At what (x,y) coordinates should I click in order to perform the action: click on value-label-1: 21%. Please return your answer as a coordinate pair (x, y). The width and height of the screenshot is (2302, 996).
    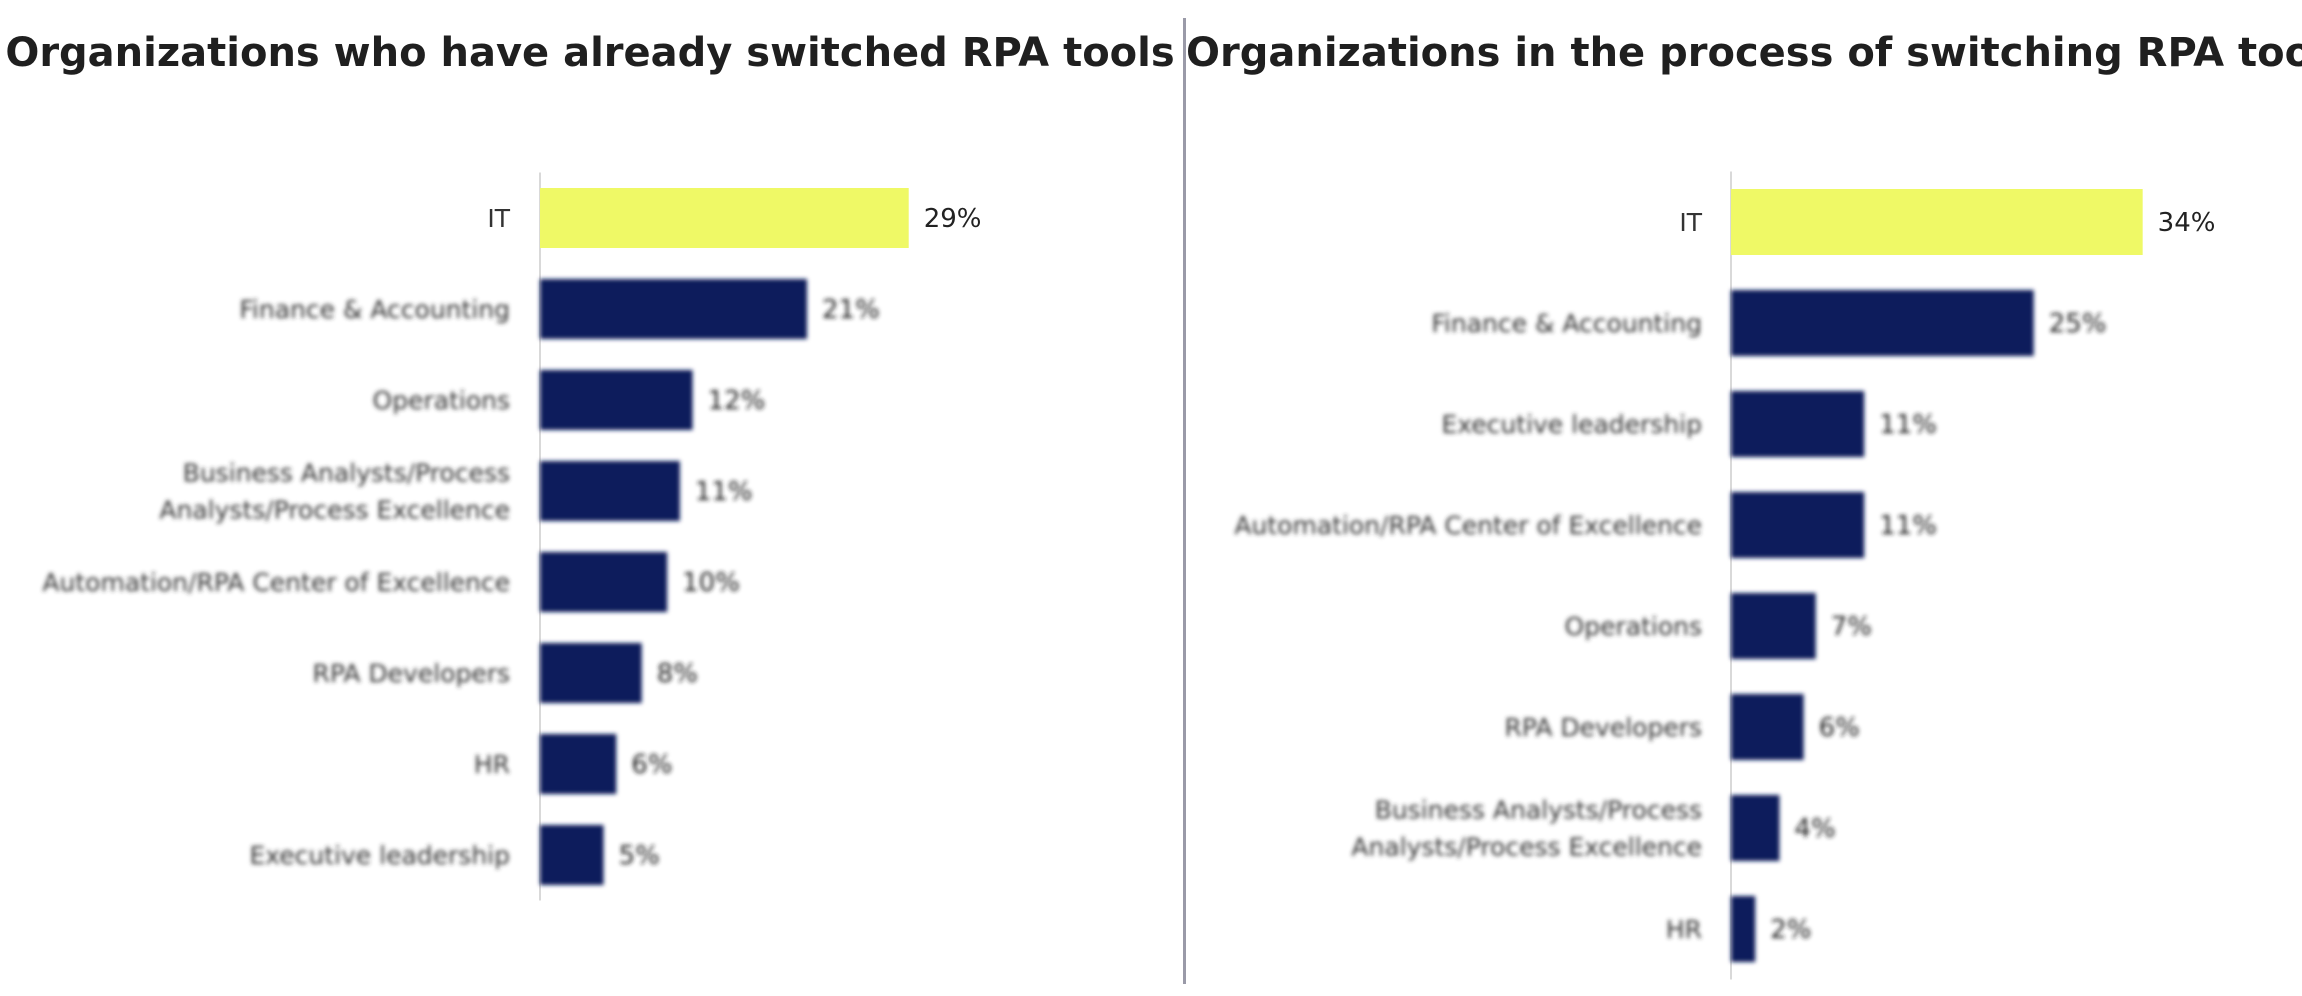
    Looking at the image, I should click on (851, 310).